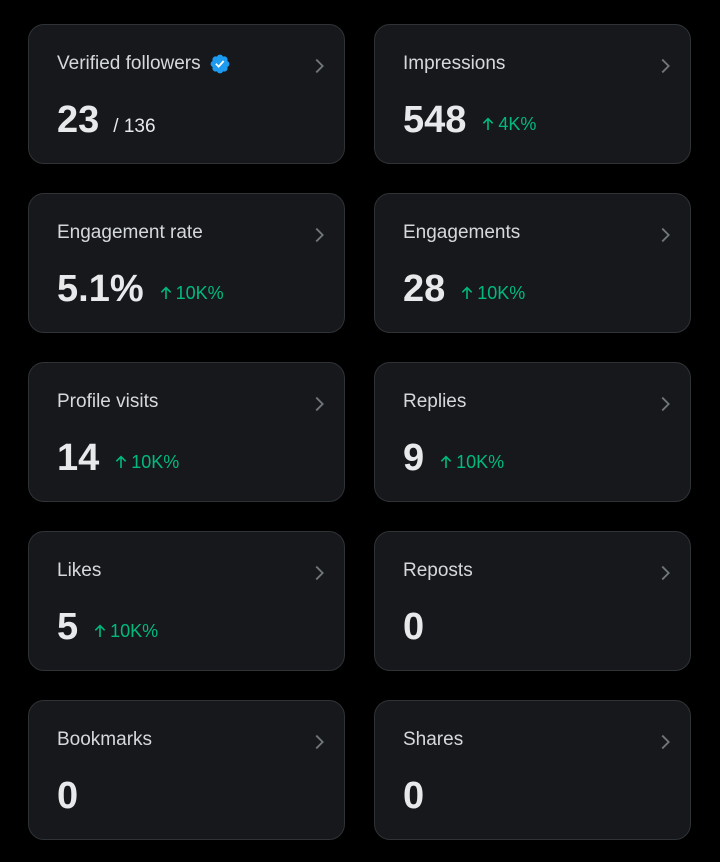 The image size is (720, 862). I want to click on metric-value-row: 5 10K%, so click(107, 627).